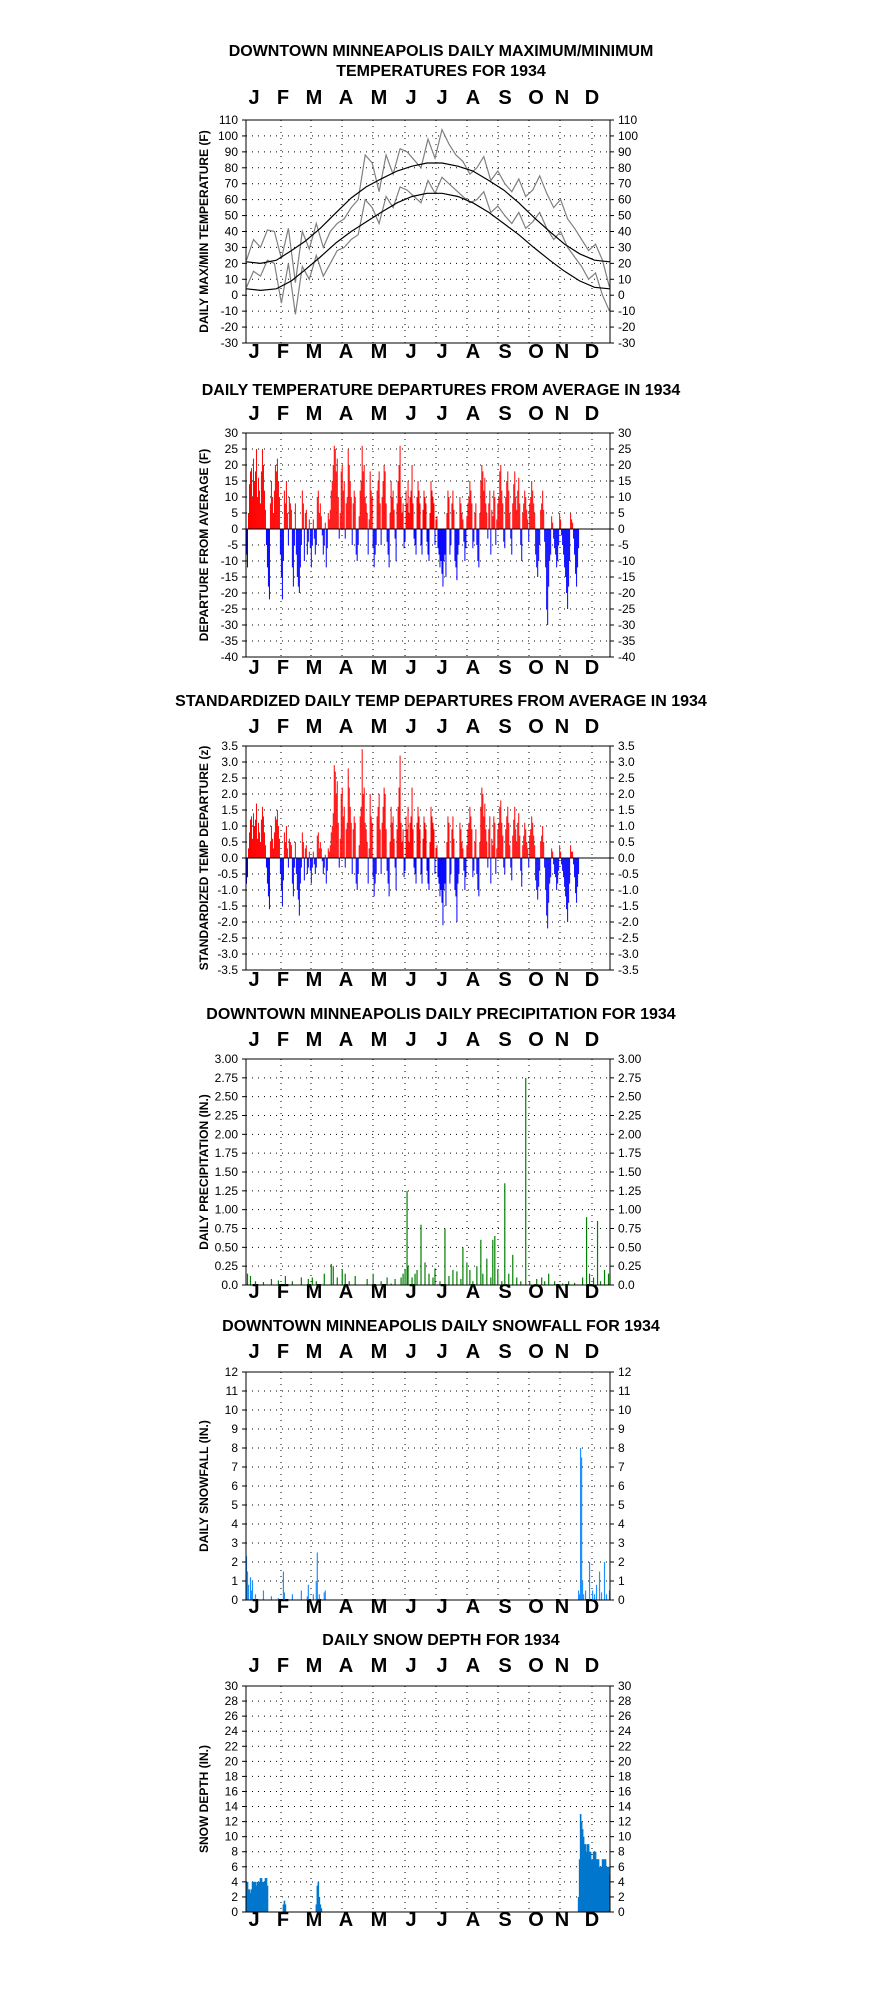  Describe the element at coordinates (227, 1210) in the screenshot. I see `y-tick-label-left: 1.00` at that location.